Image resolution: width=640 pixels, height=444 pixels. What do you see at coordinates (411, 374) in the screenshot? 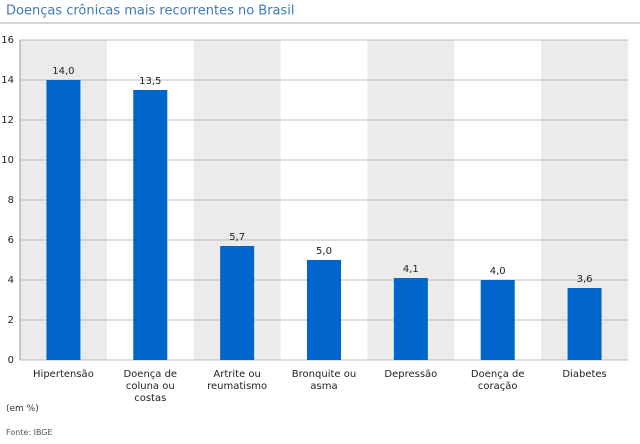
I see `x-tick-label: Depressão` at bounding box center [411, 374].